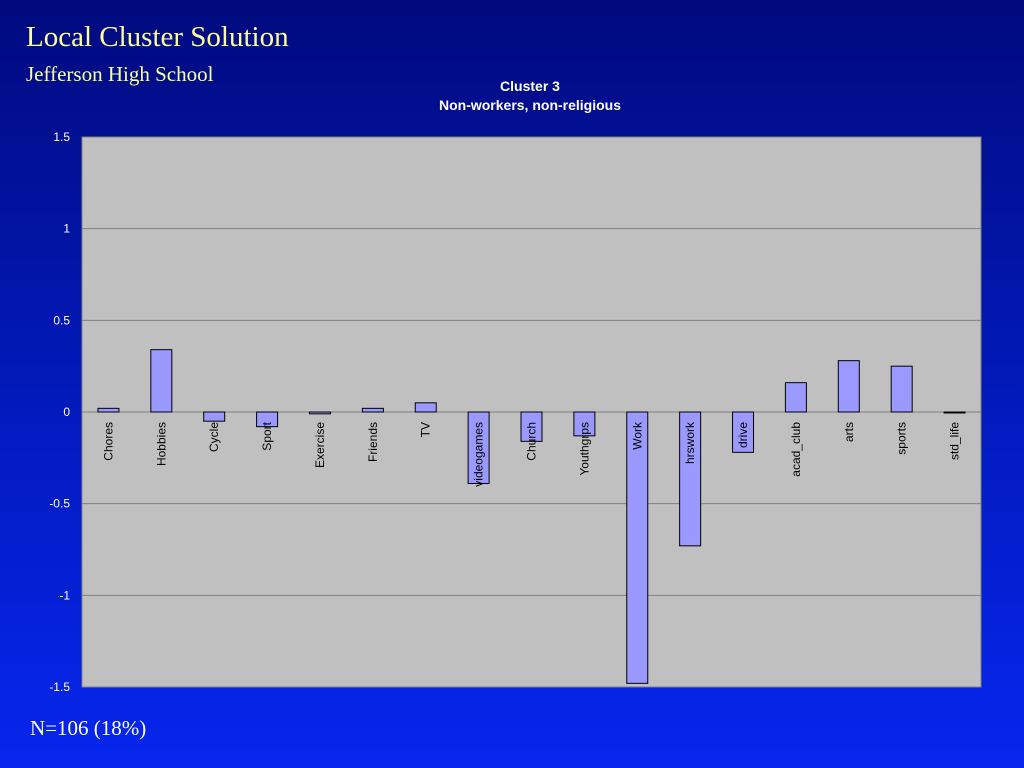 This screenshot has width=1024, height=768. What do you see at coordinates (320, 445) in the screenshot?
I see `x-category-label: Exercise` at bounding box center [320, 445].